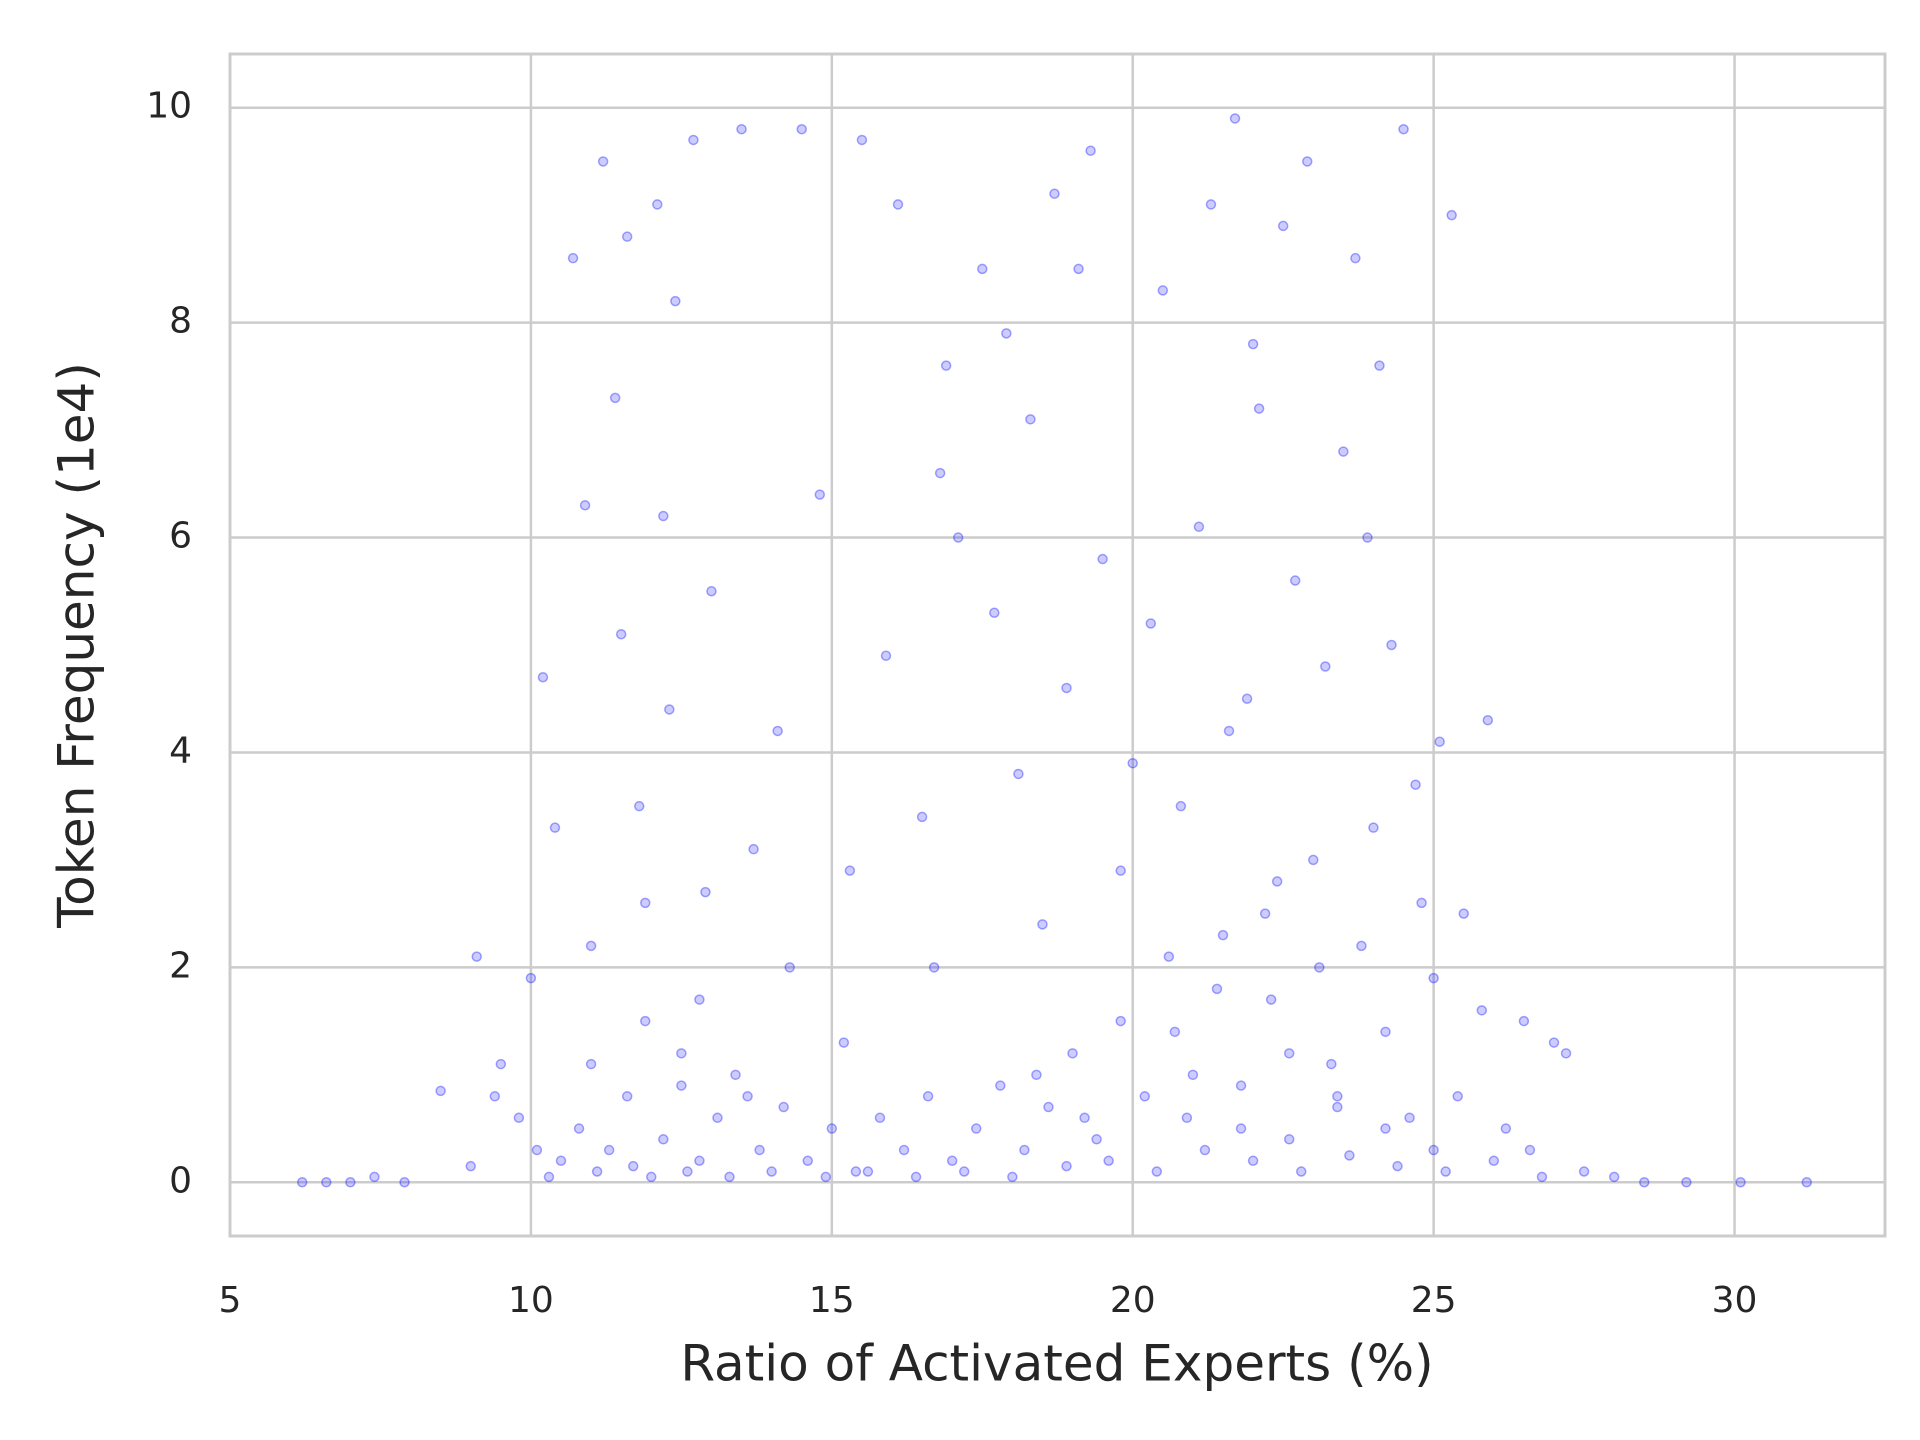 This screenshot has height=1440, width=1920. I want to click on x-tick-label: 20, so click(1133, 1300).